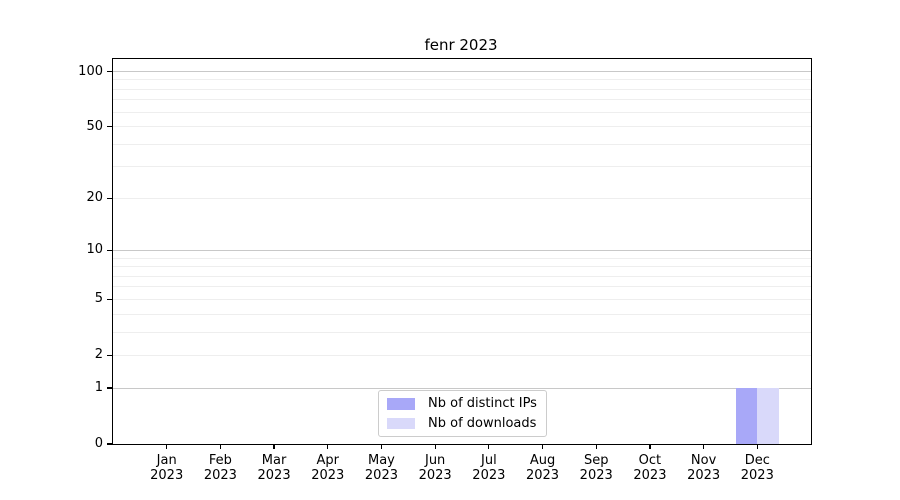 This screenshot has width=900, height=500. I want to click on x-tick-label-month: Jun, so click(435, 460).